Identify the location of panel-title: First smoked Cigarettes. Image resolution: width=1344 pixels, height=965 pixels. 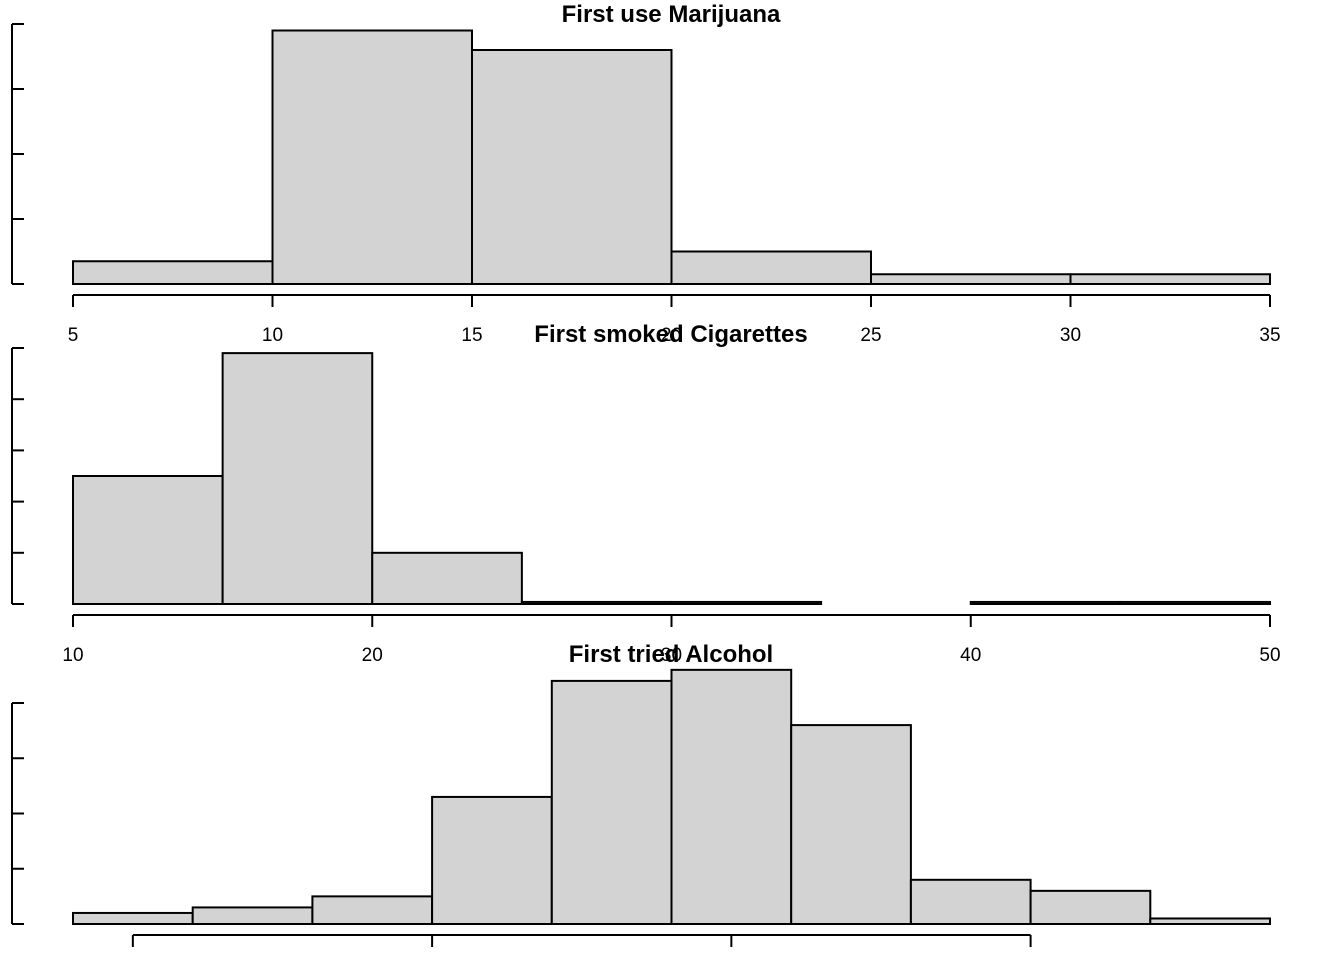
(670, 334).